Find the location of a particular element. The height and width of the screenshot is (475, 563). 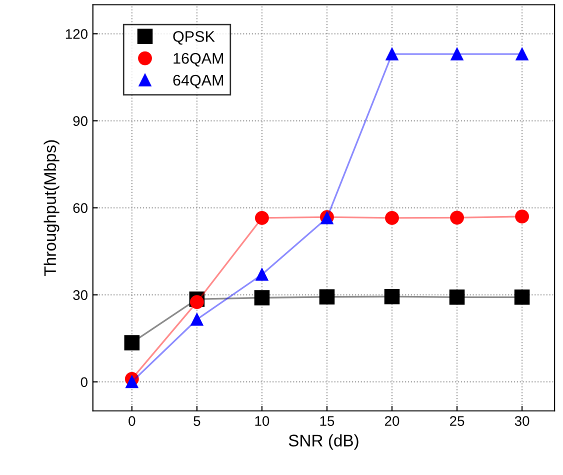

legend-label: QPSK is located at coordinates (194, 38).